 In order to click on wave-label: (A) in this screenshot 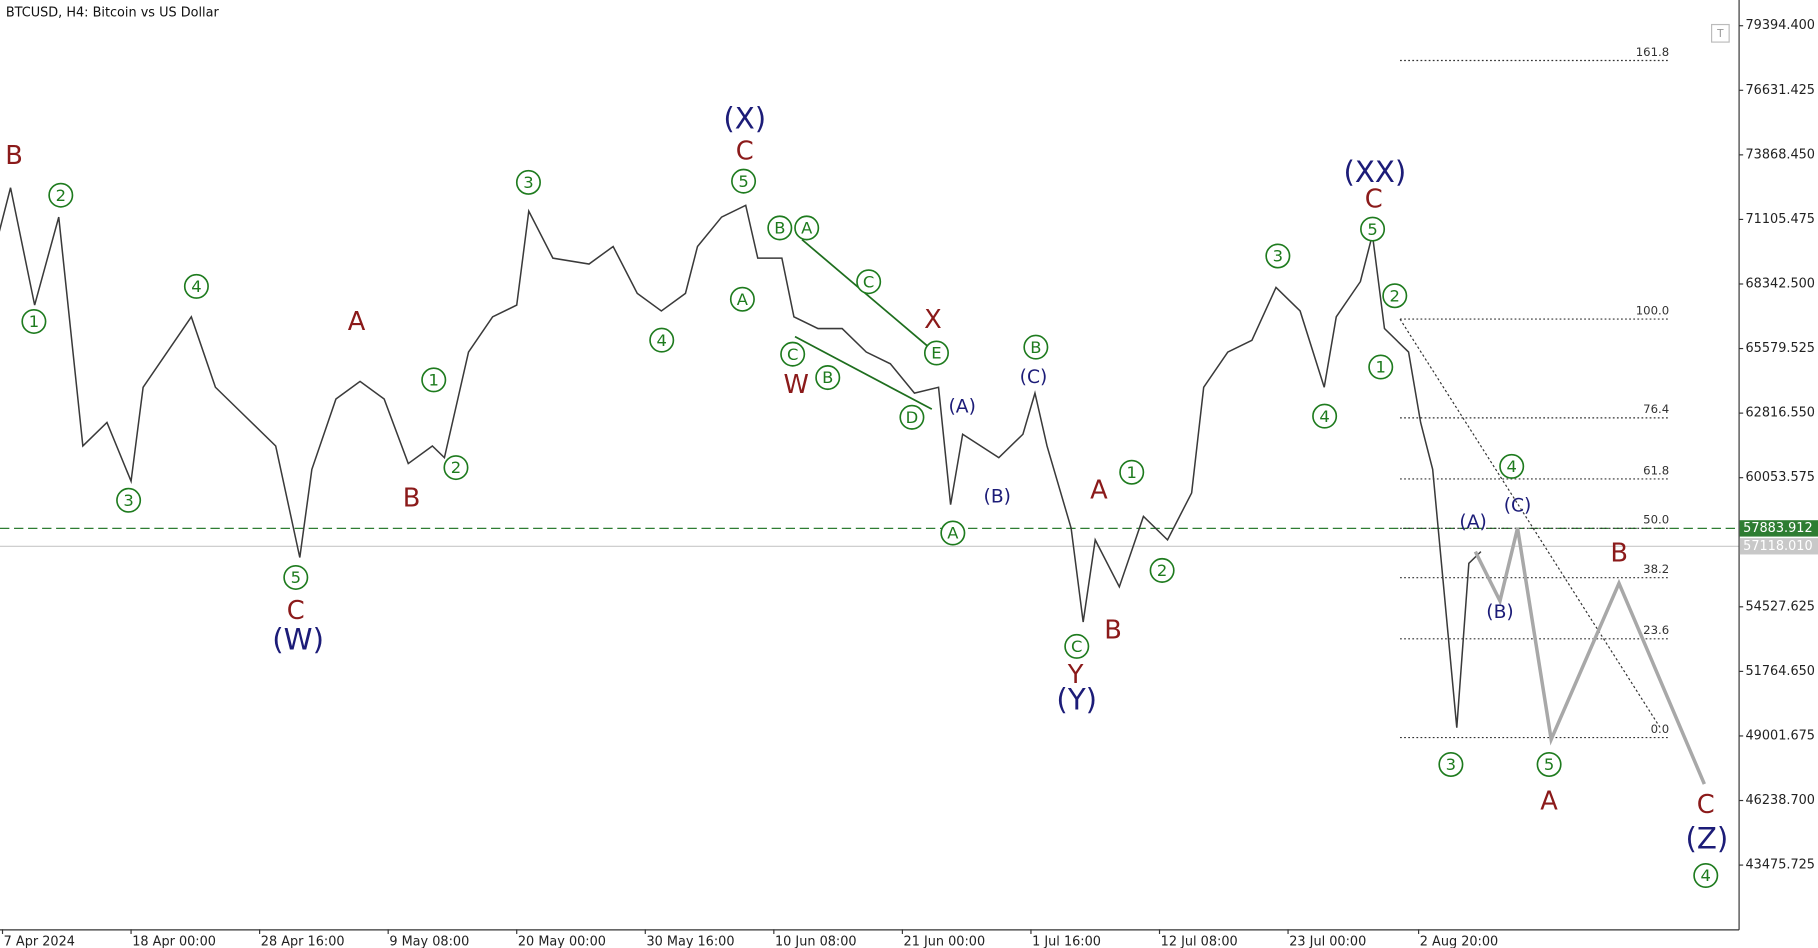, I will do `click(962, 406)`.